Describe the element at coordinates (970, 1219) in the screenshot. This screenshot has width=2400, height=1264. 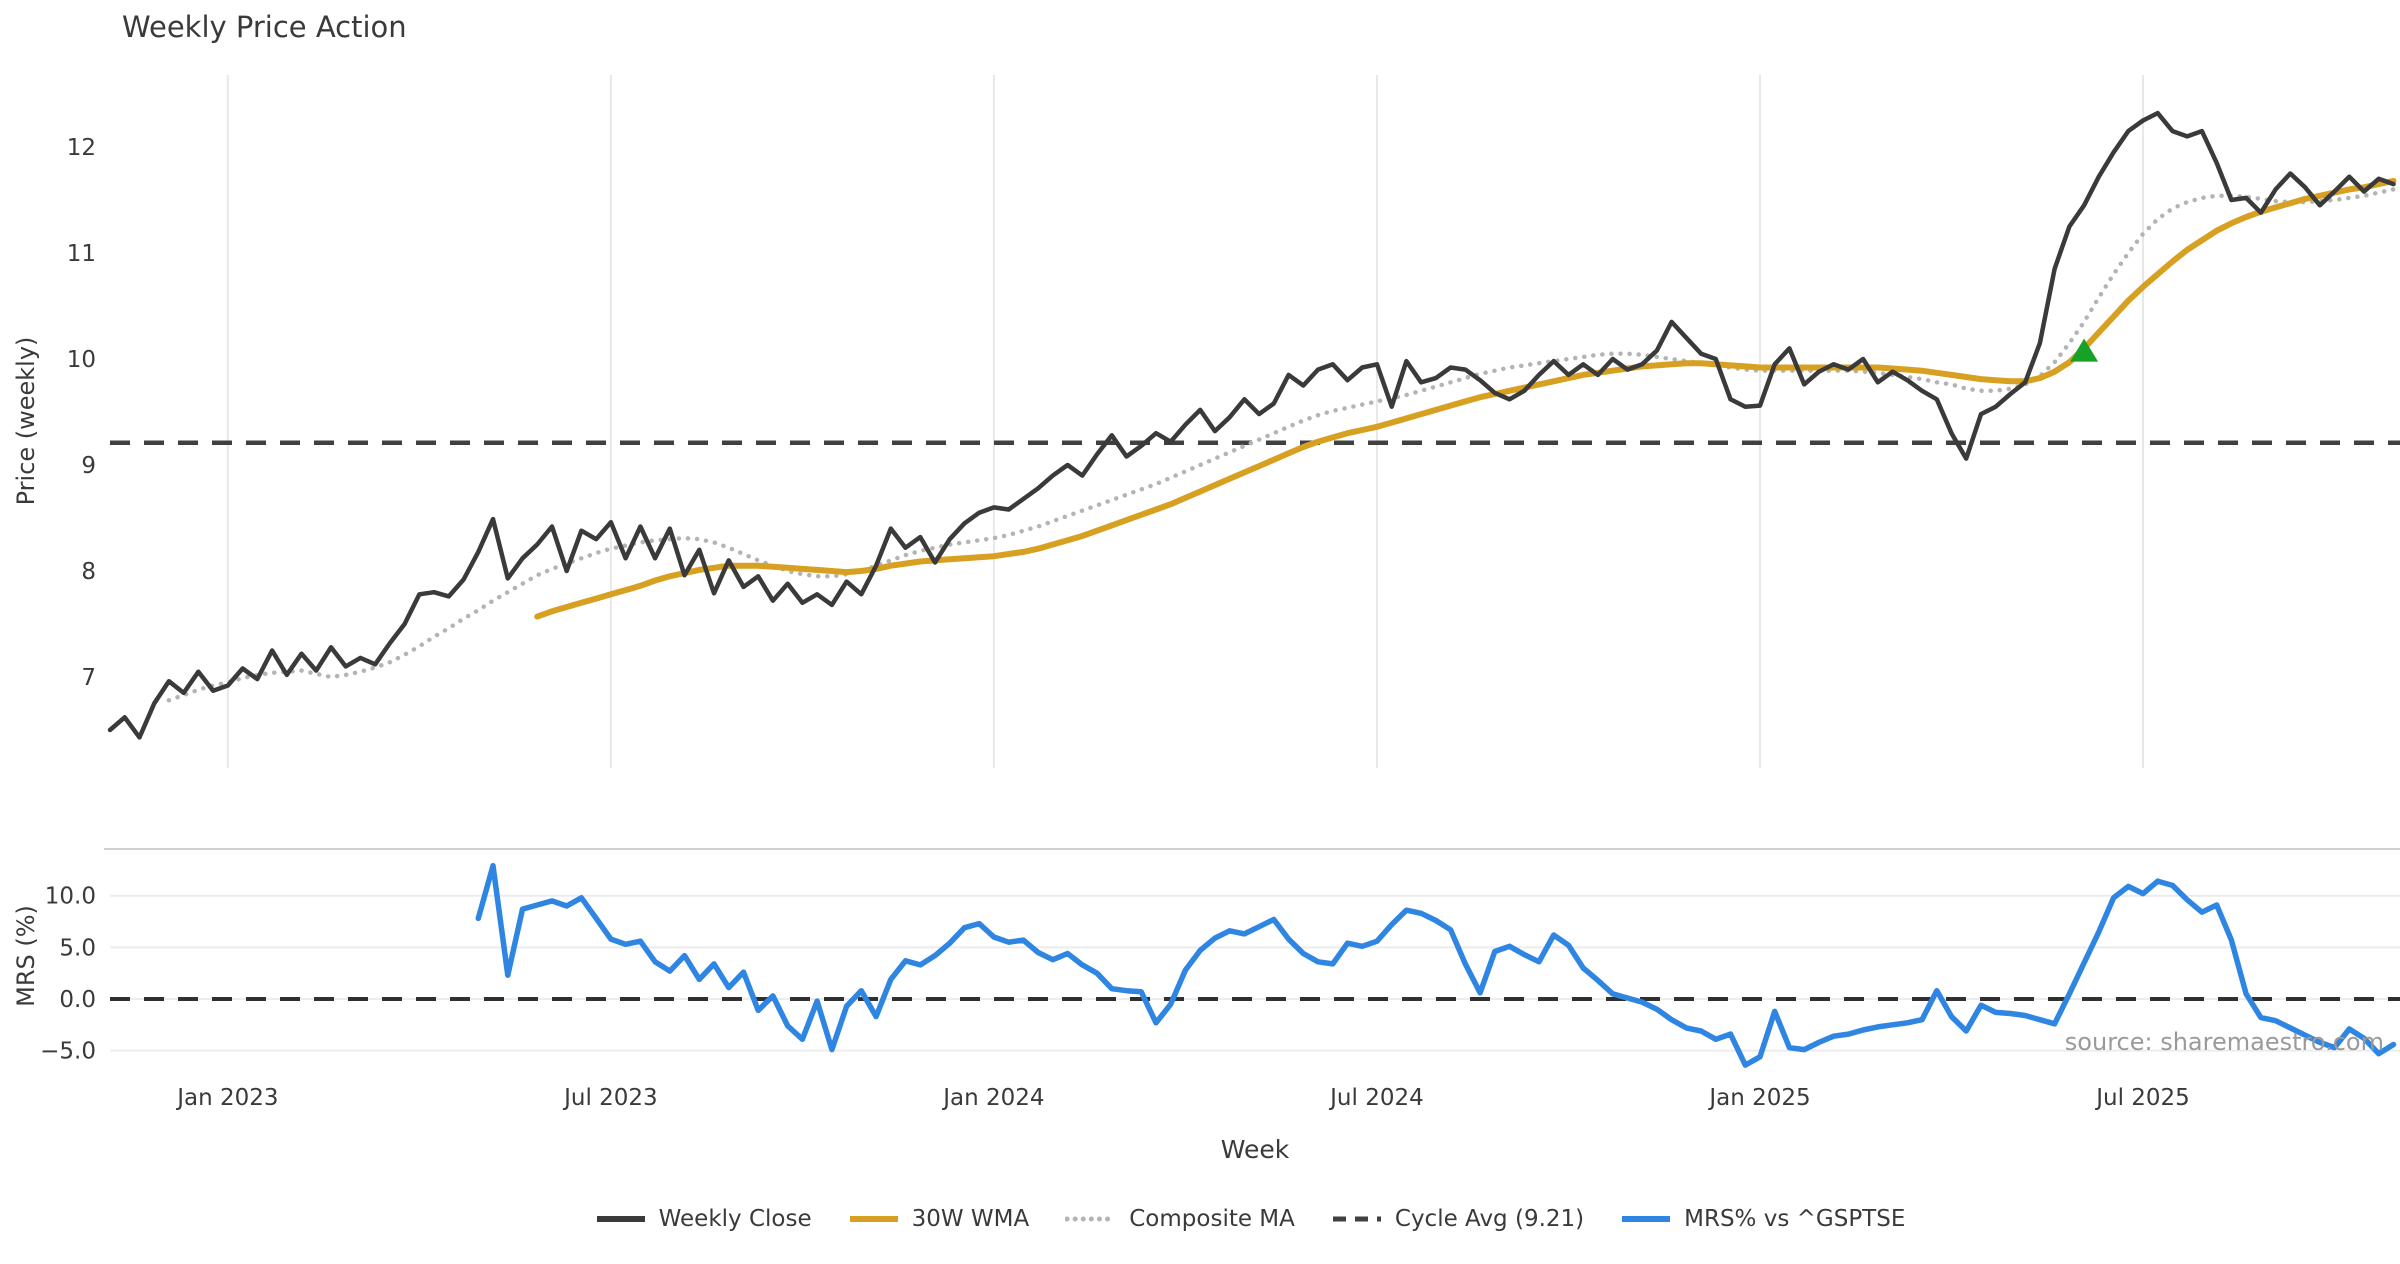
I see `legend-label: 30W WMA` at that location.